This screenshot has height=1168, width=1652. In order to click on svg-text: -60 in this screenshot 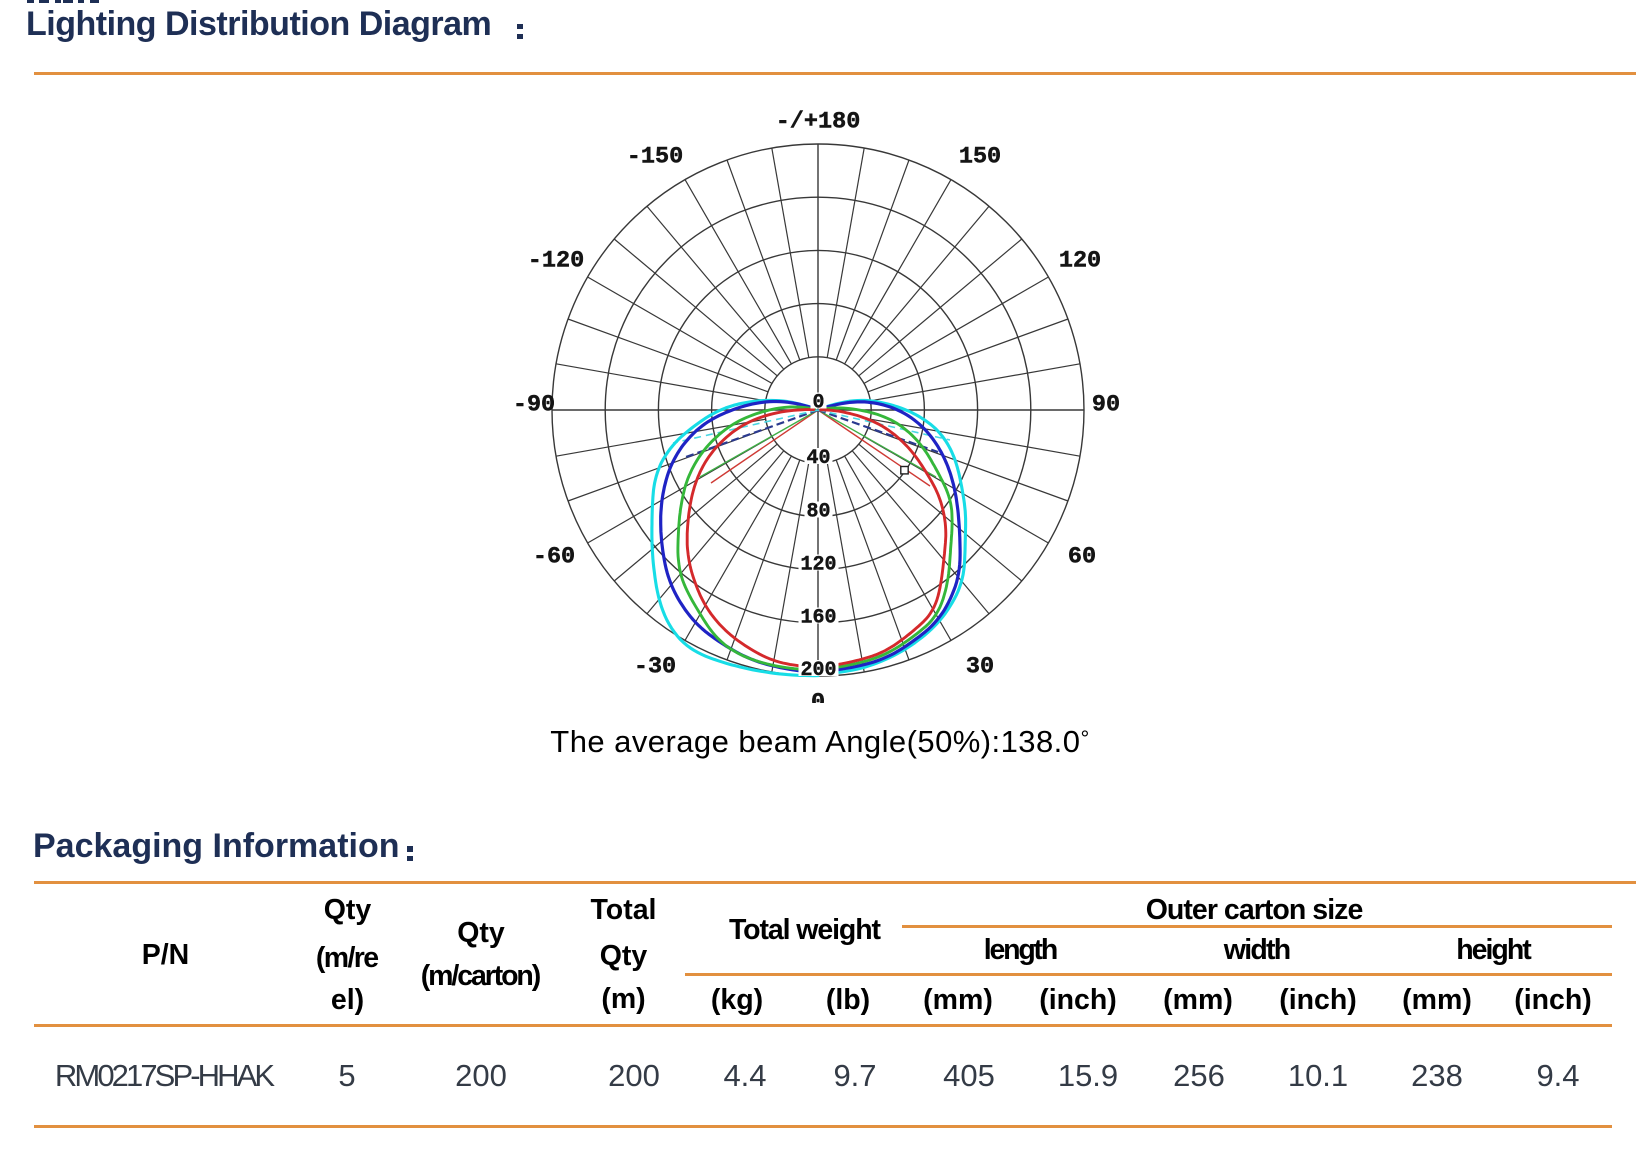, I will do `click(554, 556)`.